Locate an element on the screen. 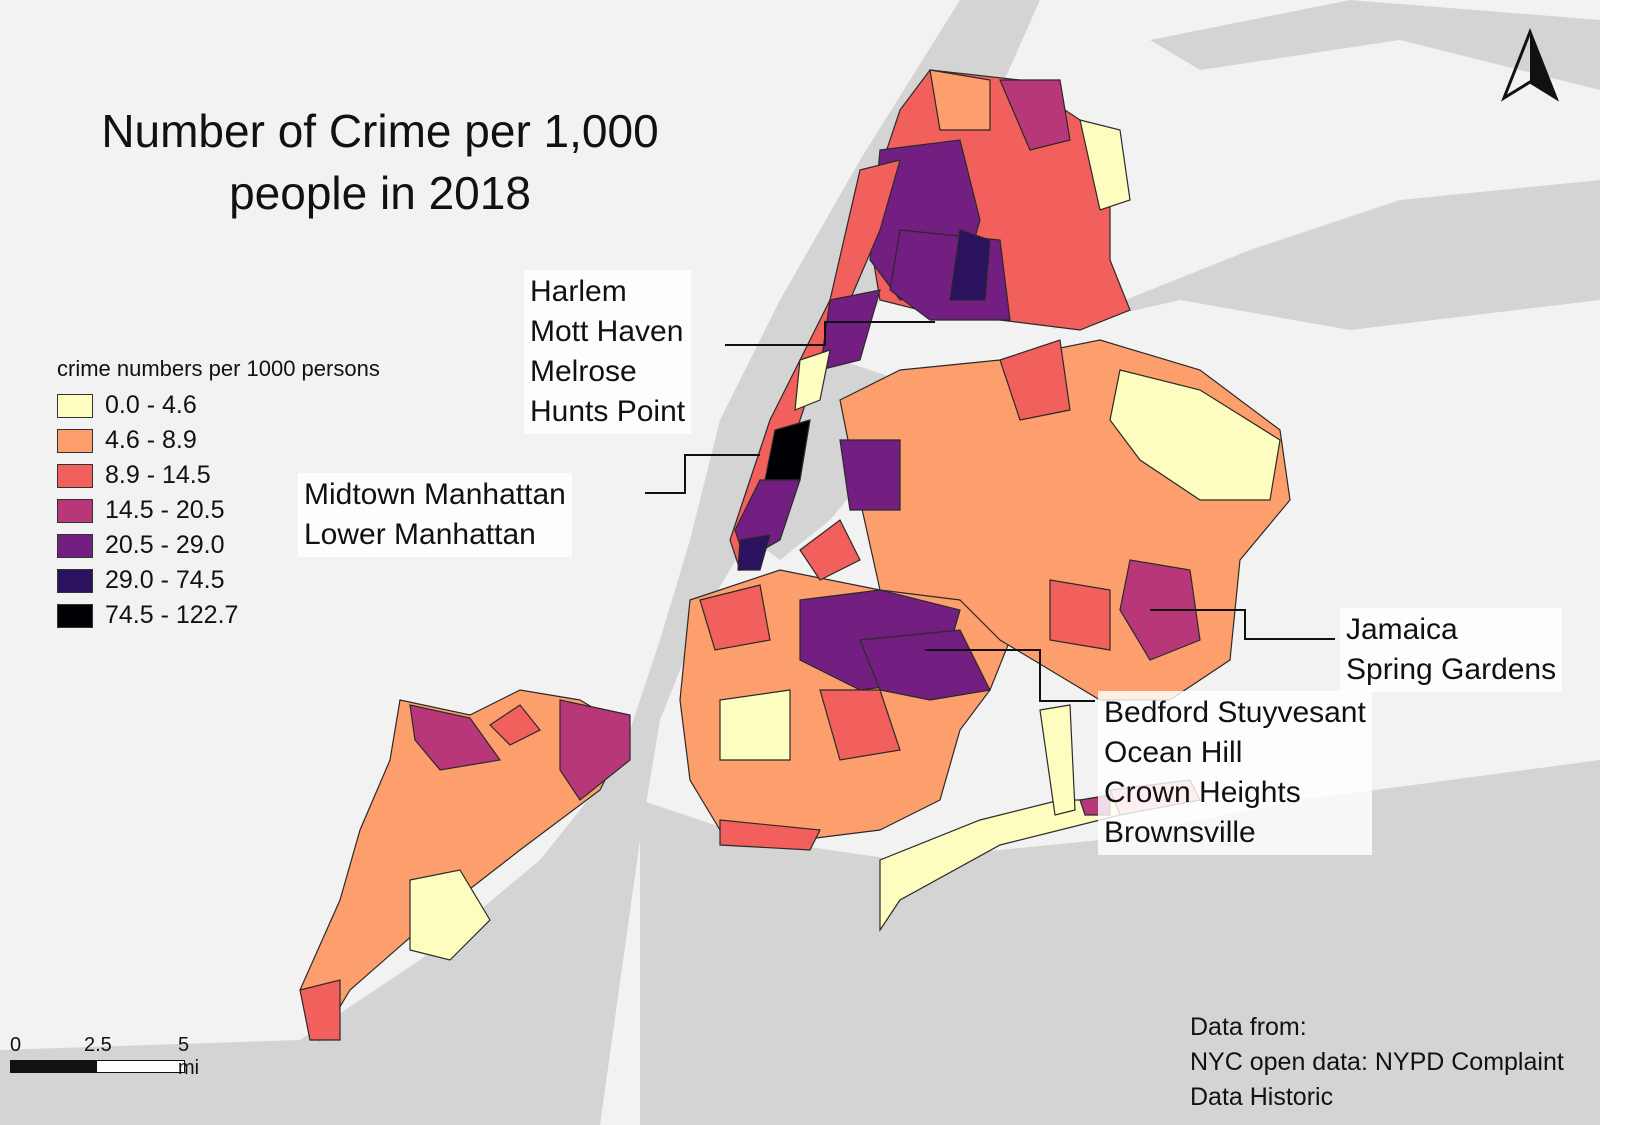 This screenshot has width=1645, height=1125. scale-label-2: 5 mi is located at coordinates (189, 1056).